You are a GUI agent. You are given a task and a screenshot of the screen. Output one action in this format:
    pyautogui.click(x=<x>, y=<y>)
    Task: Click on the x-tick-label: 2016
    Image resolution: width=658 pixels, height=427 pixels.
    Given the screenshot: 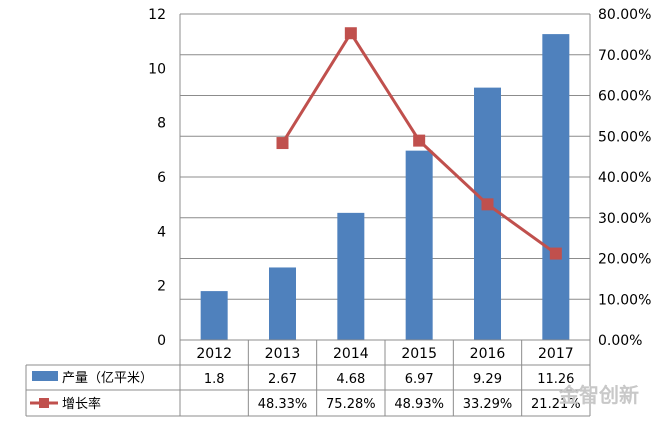 What is the action you would take?
    pyautogui.click(x=488, y=354)
    